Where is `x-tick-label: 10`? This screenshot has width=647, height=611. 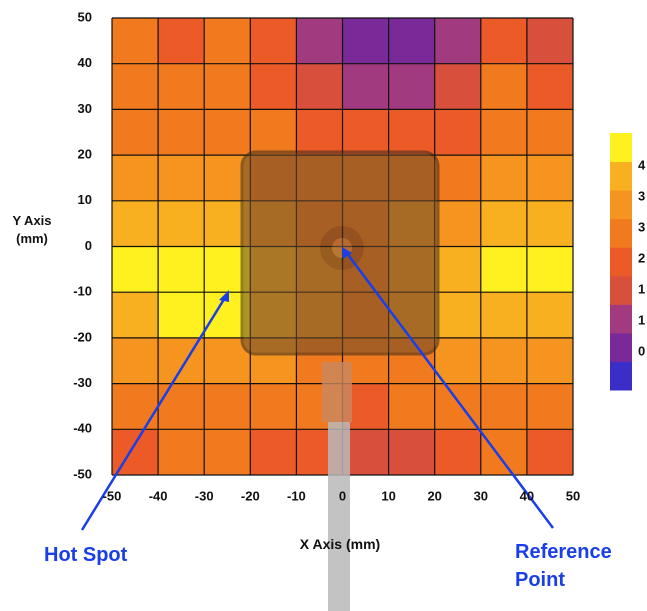
x-tick-label: 10 is located at coordinates (388, 495).